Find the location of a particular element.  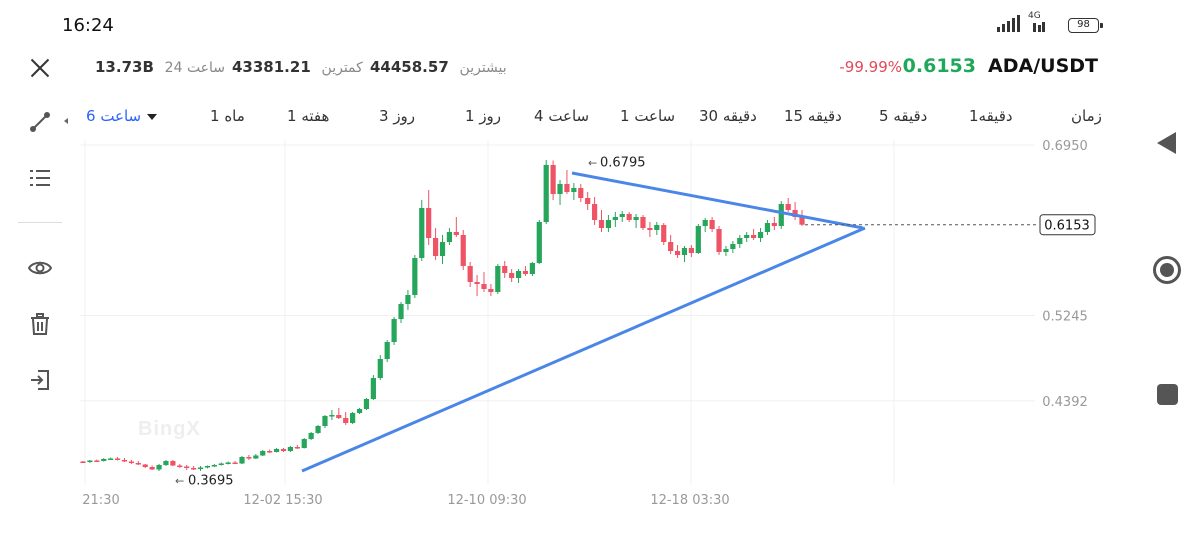

y-tick-label: 0.4392 is located at coordinates (1065, 402).